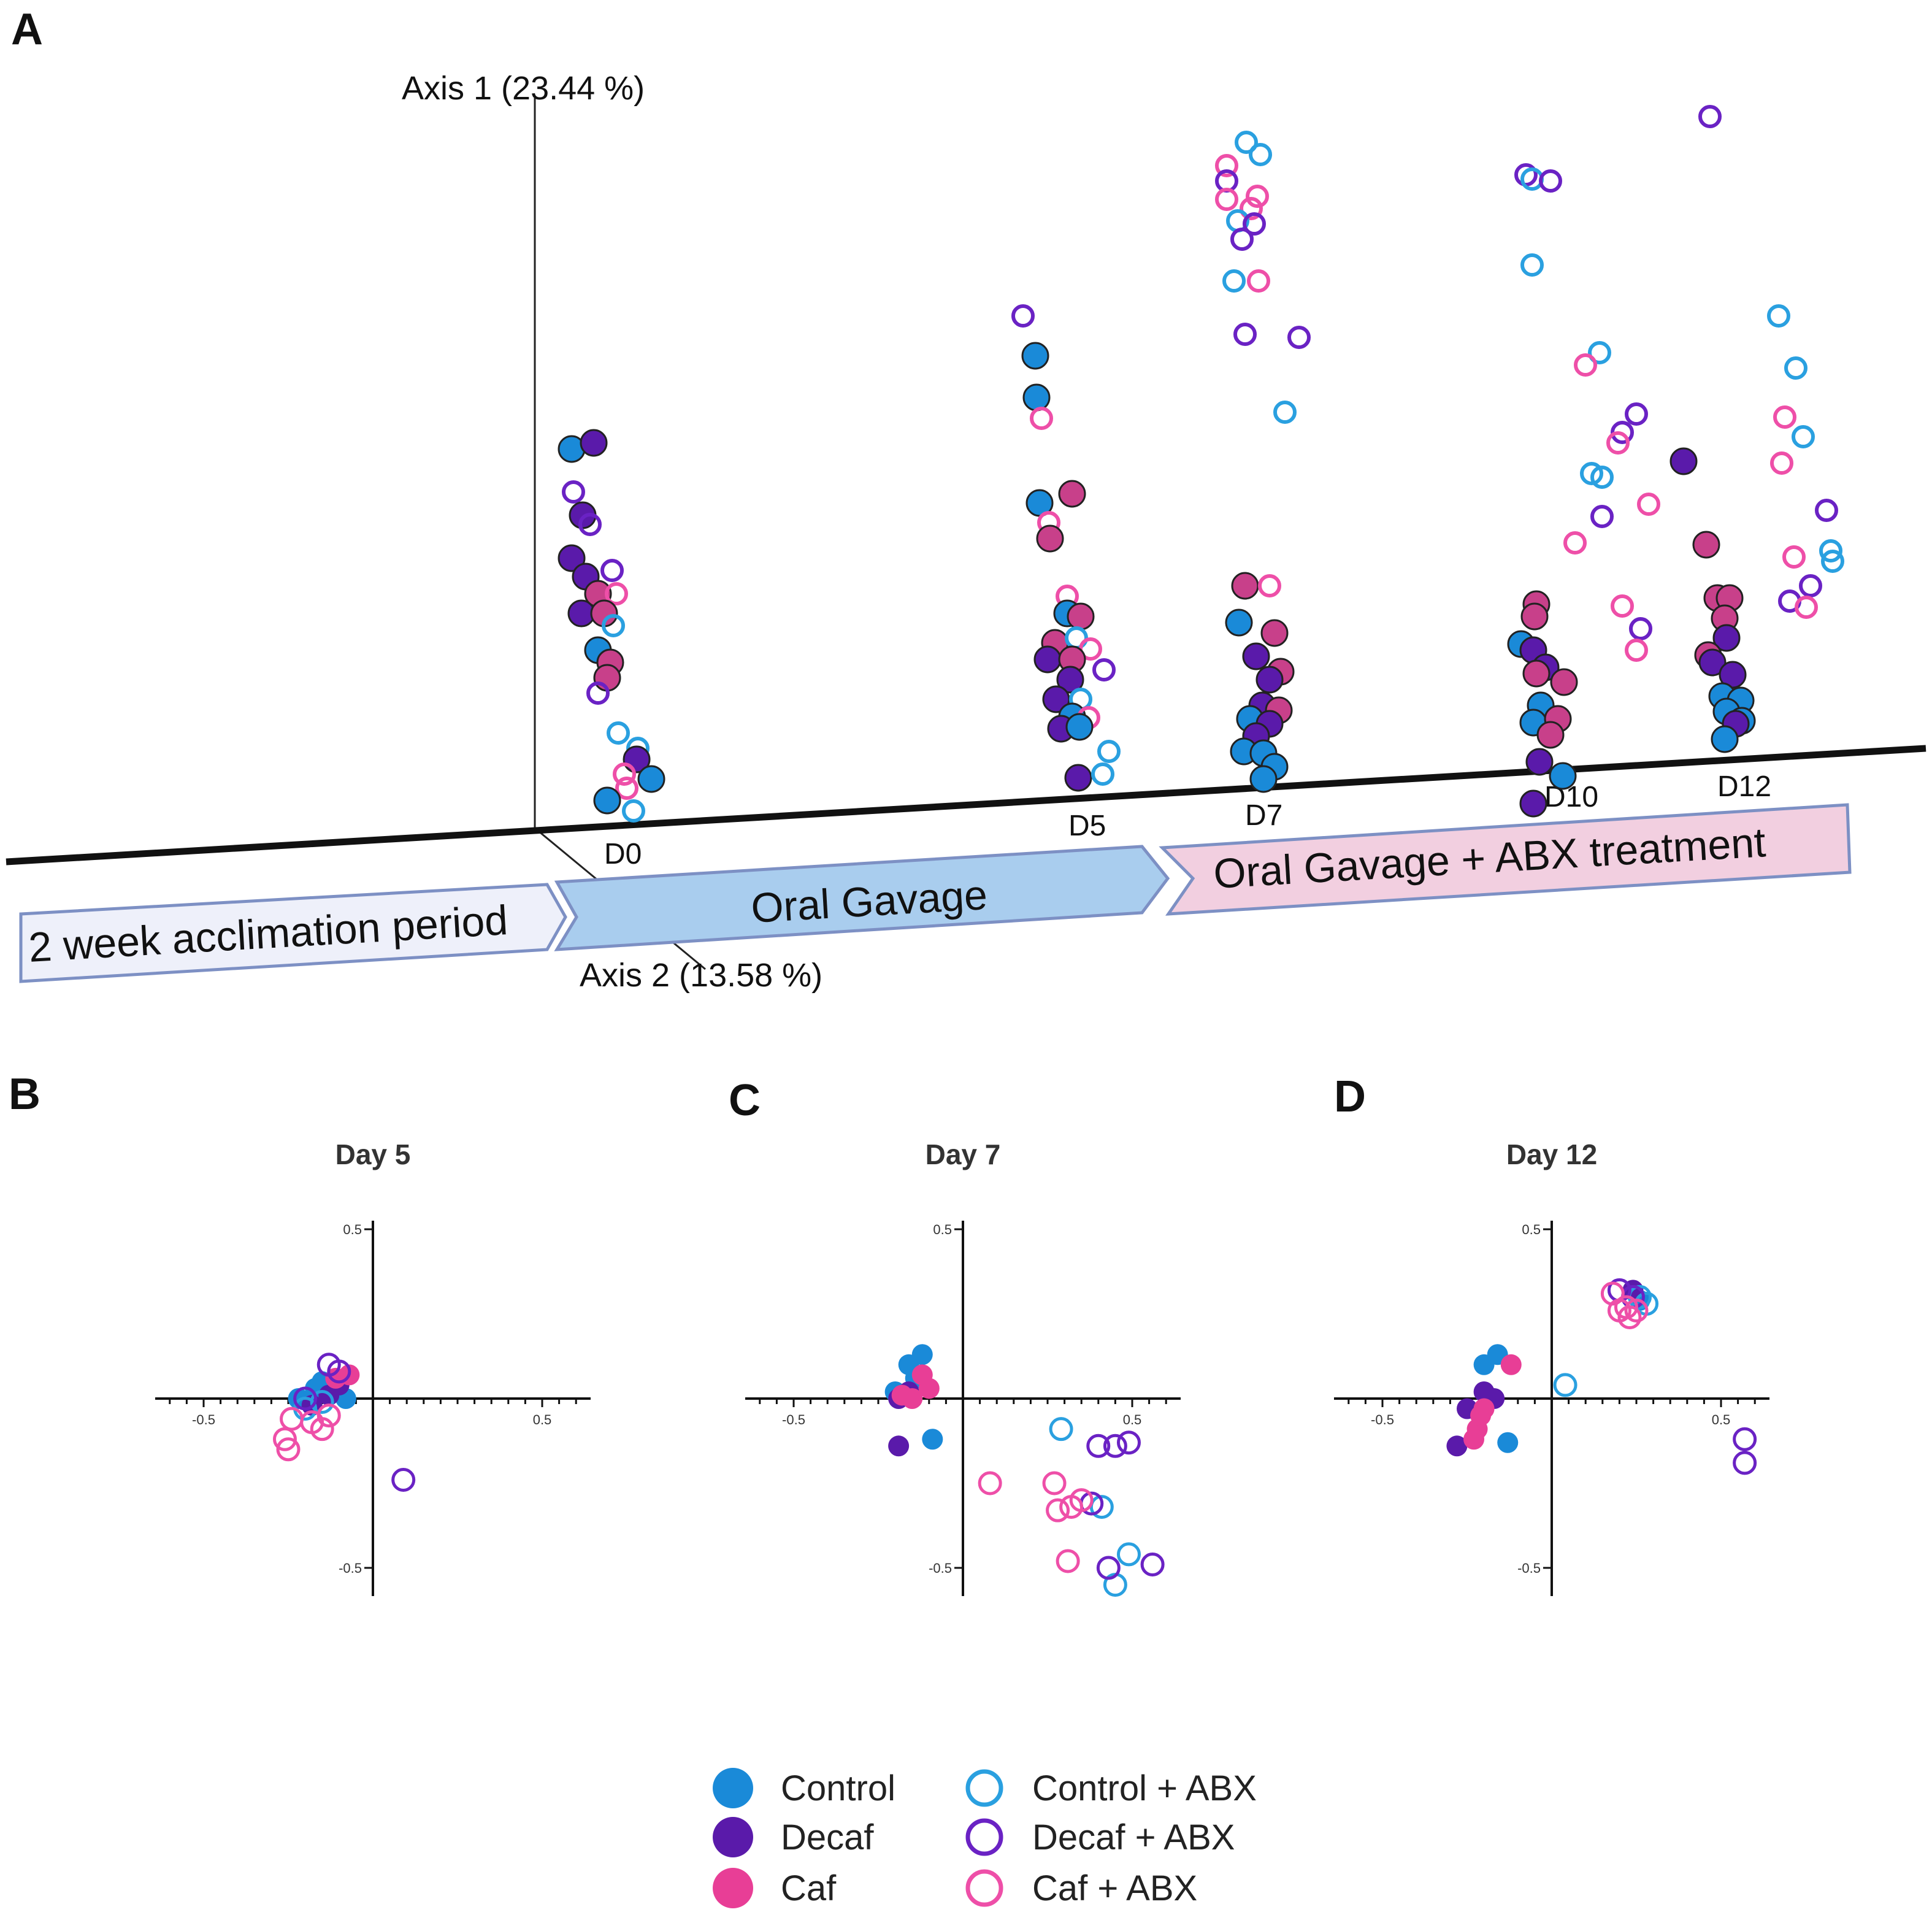  Describe the element at coordinates (966, 805) in the screenshot. I see `timeline-axis` at that location.